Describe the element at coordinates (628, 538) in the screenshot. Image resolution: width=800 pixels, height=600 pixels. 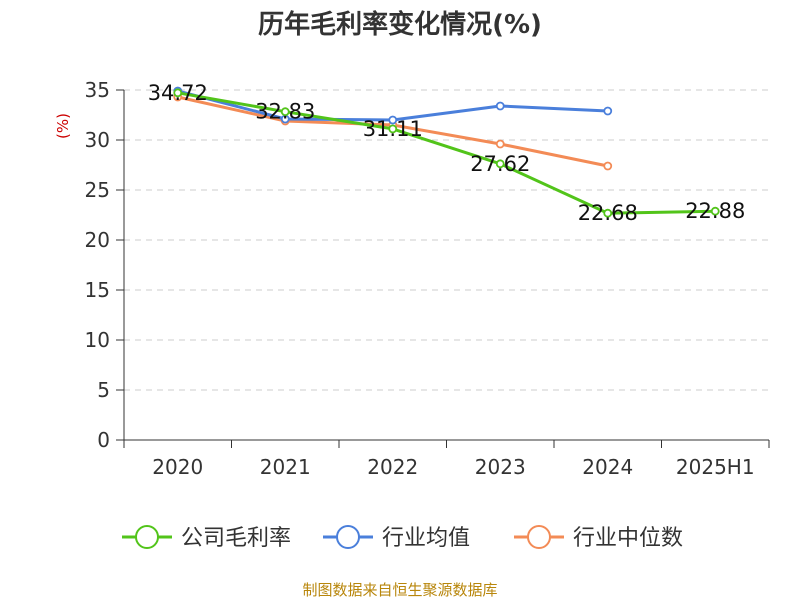
I see `legend-label: 行业中位数` at that location.